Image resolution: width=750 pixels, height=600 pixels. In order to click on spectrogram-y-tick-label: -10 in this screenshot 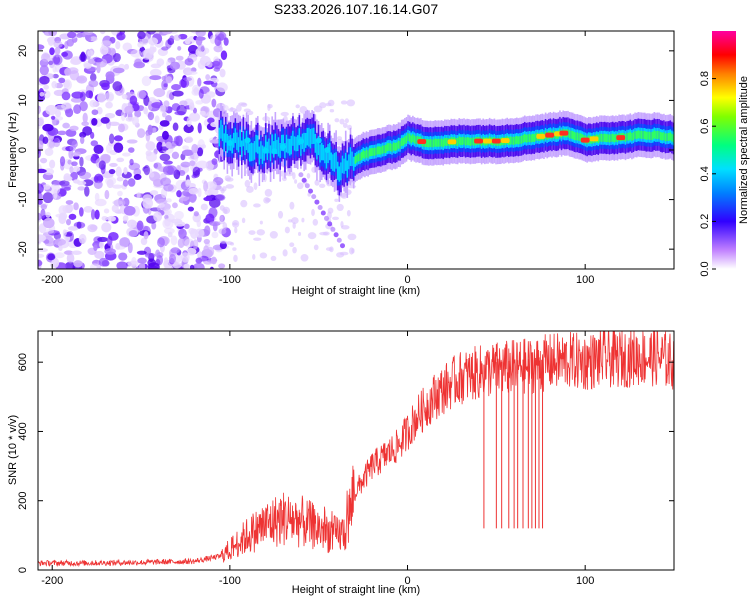, I will do `click(23, 200)`.